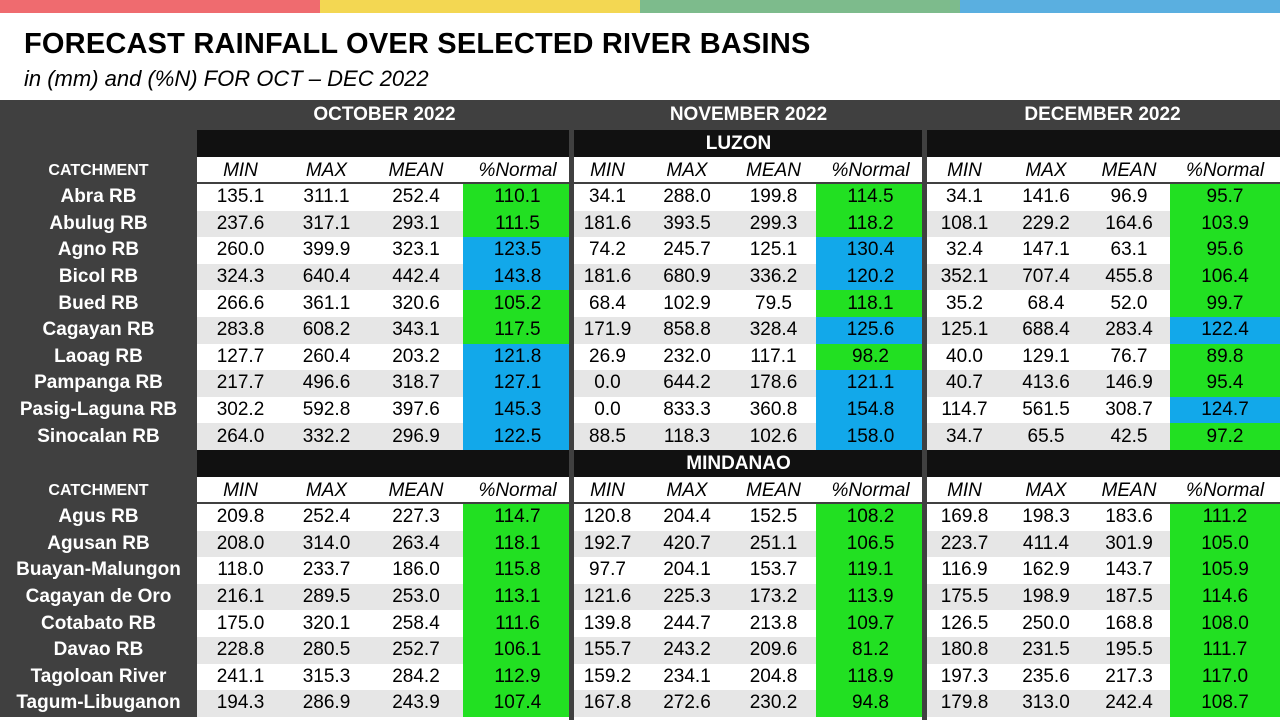 This screenshot has width=1280, height=720. What do you see at coordinates (964, 517) in the screenshot?
I see `value-cell: 169.8` at bounding box center [964, 517].